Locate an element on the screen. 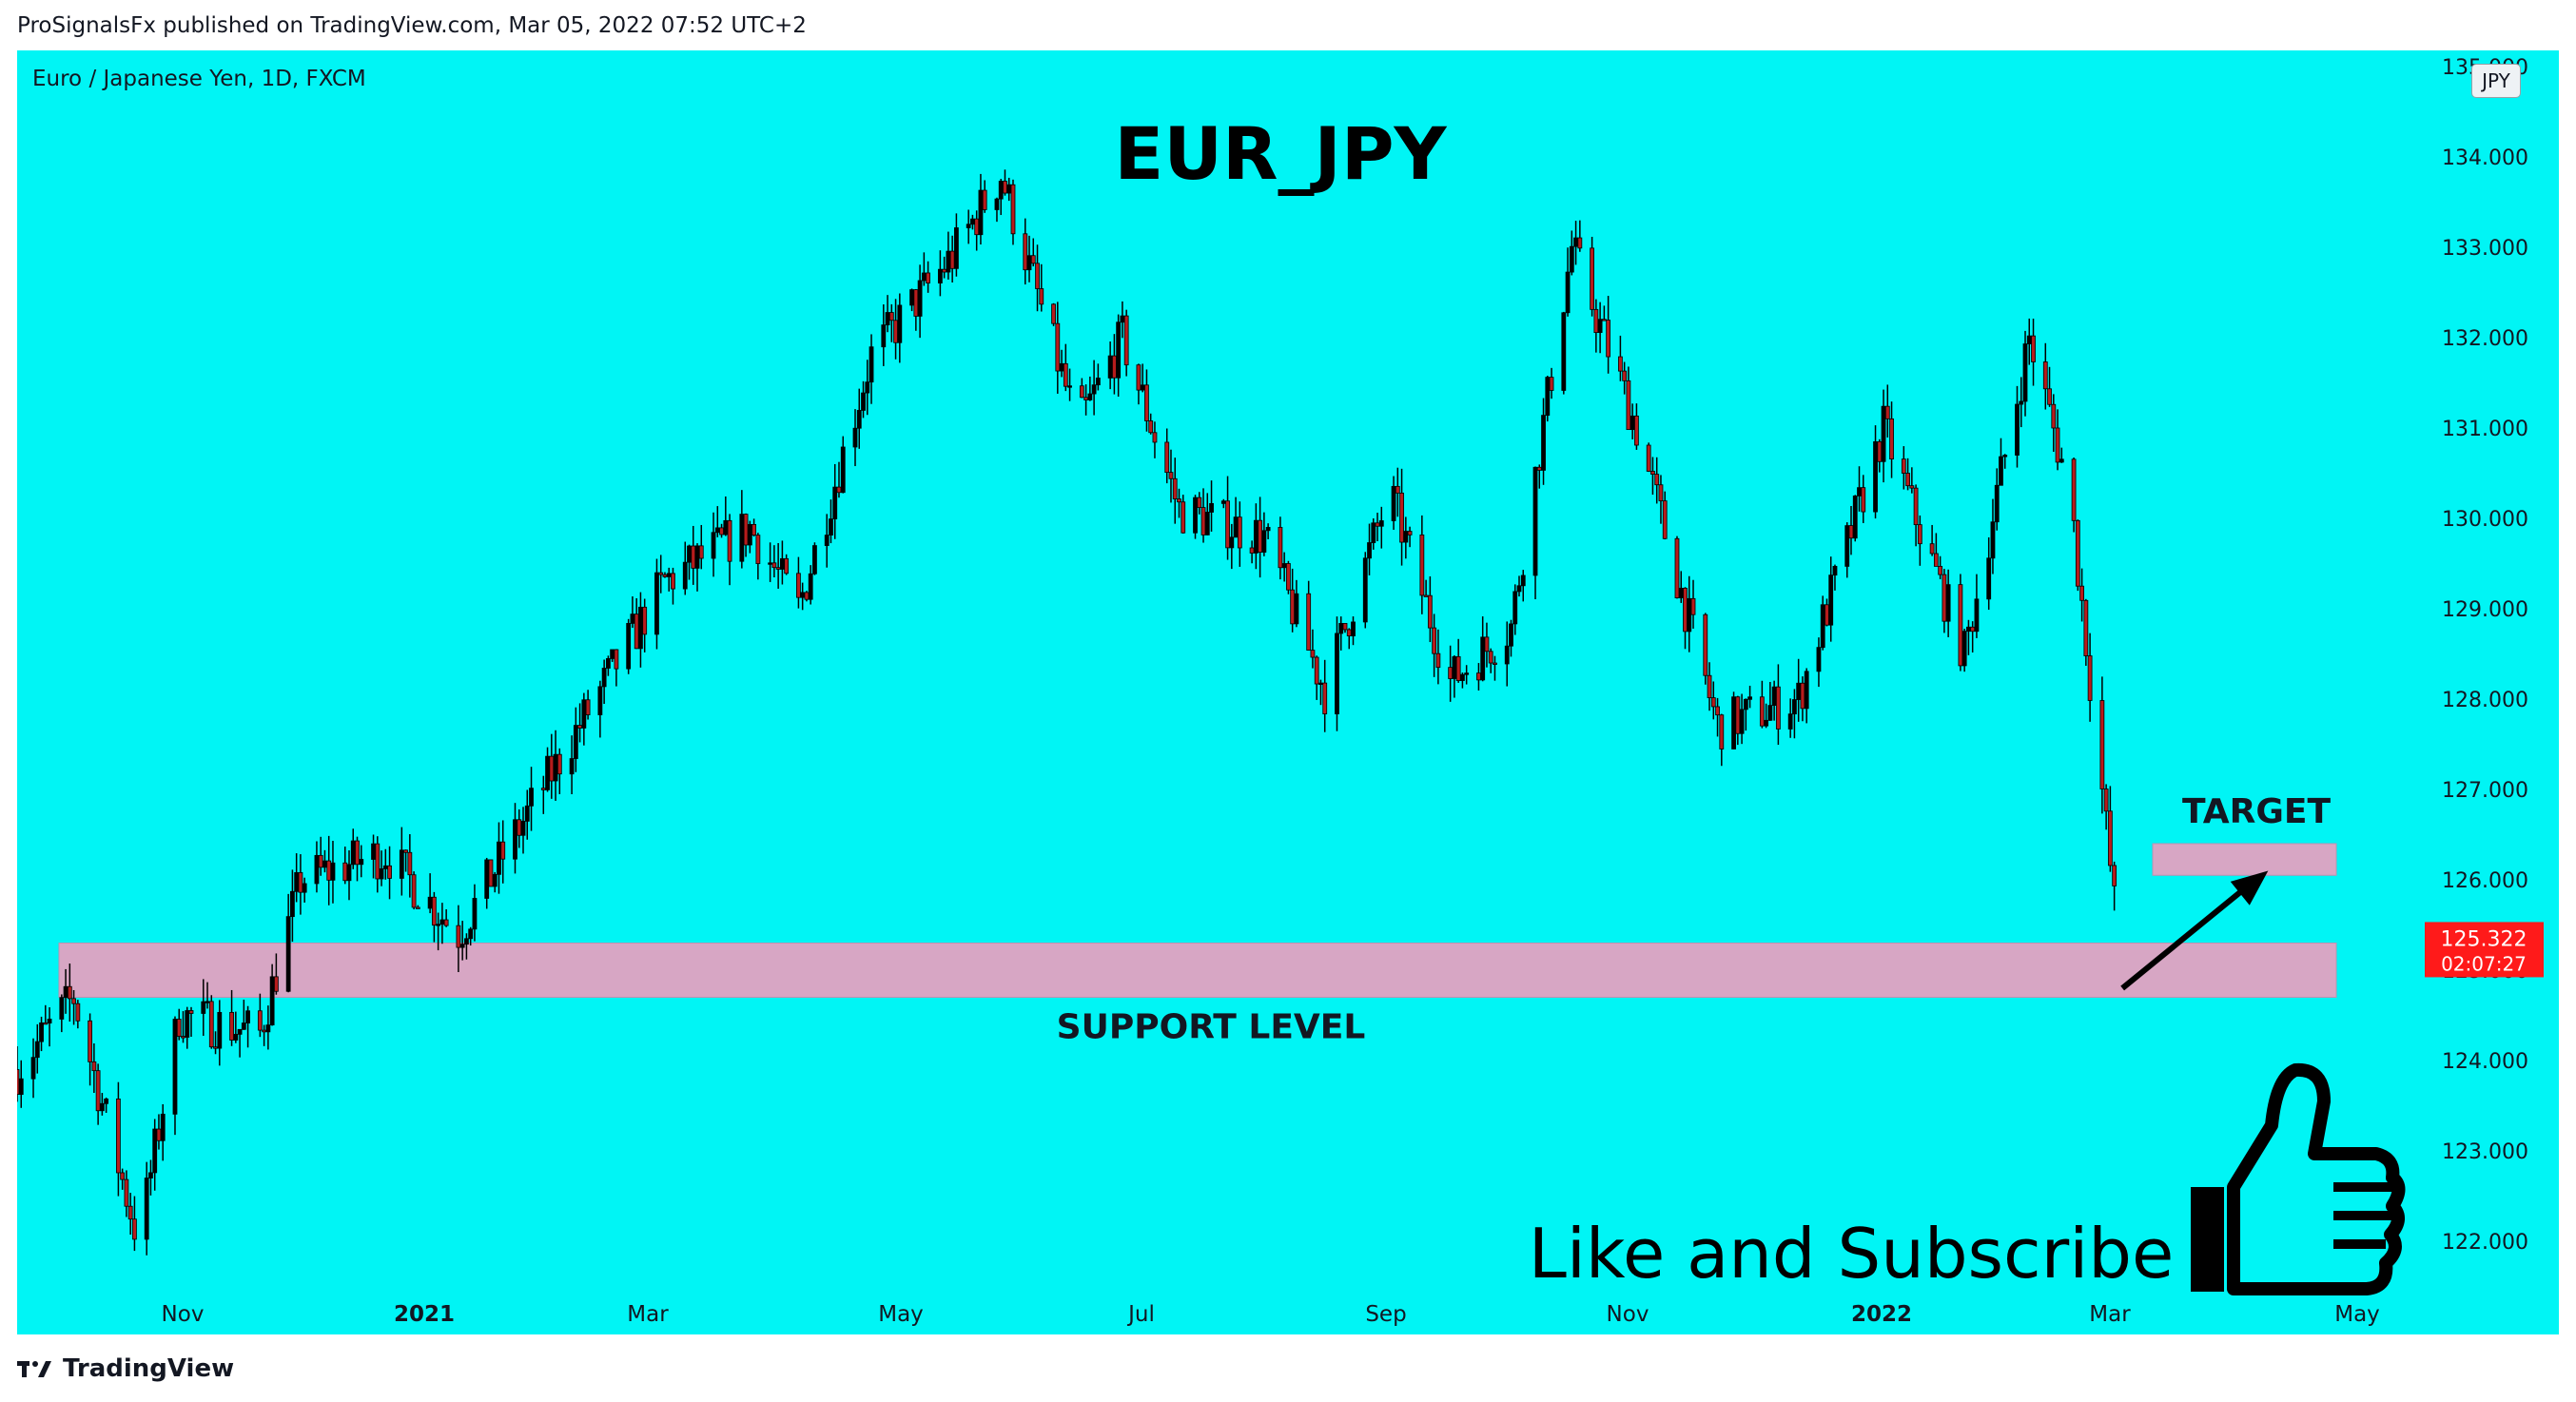 Image resolution: width=2576 pixels, height=1402 pixels. y-tick-label: 133.000 is located at coordinates (2485, 249).